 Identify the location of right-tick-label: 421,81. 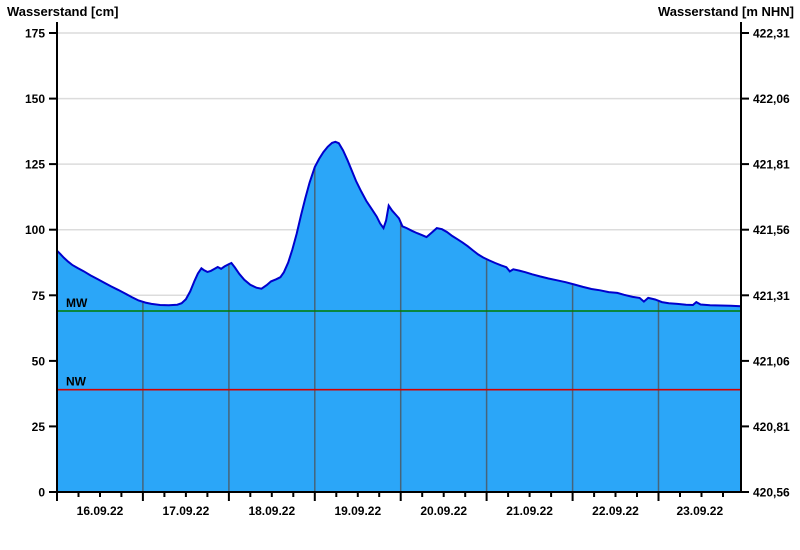
(771, 165).